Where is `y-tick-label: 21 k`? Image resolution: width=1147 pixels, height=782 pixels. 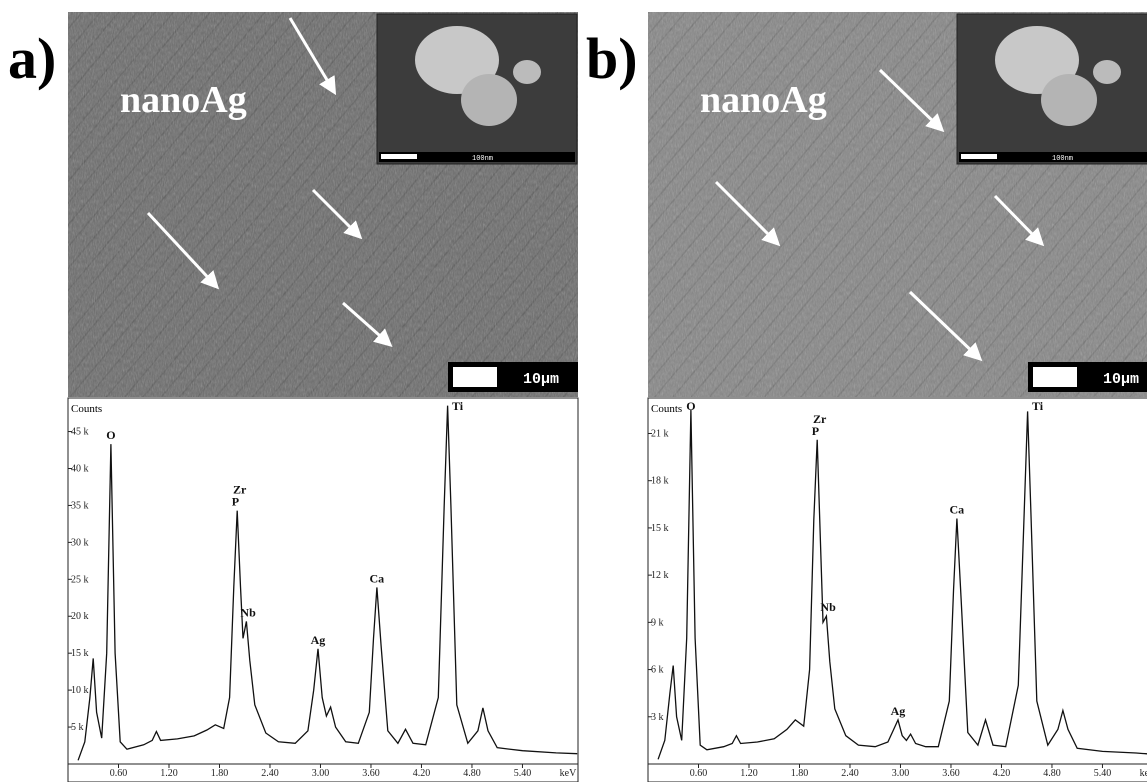 y-tick-label: 21 k is located at coordinates (660, 433).